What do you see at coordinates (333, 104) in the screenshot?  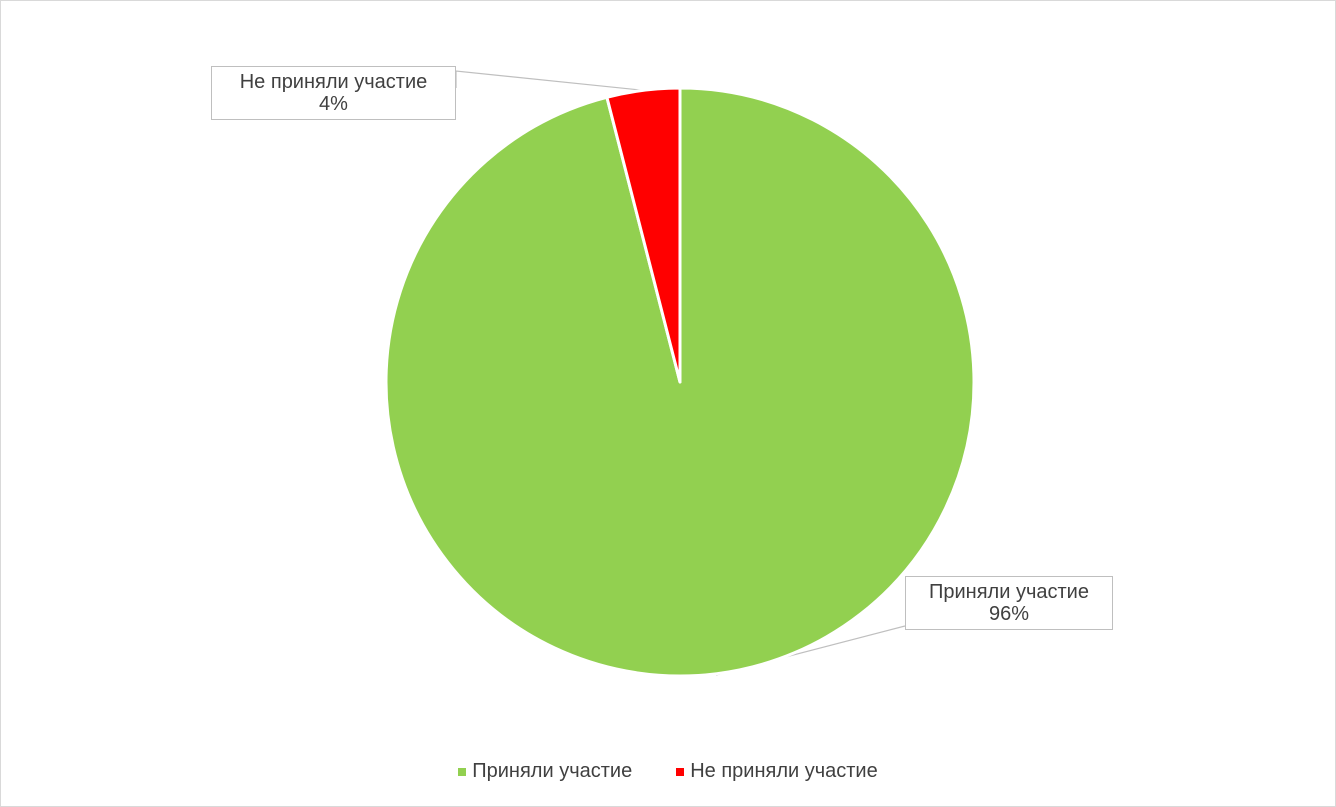 I see `data-label-value: 4%` at bounding box center [333, 104].